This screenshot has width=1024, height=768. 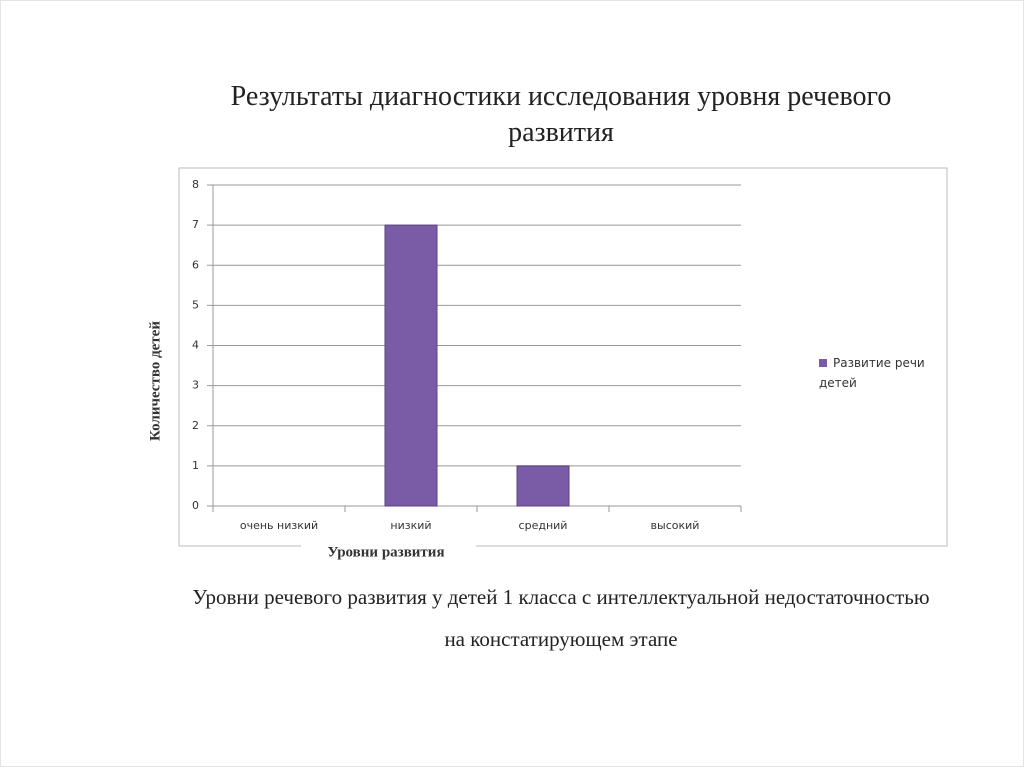 I want to click on y-axis-label: Количество детей, so click(x=155, y=381).